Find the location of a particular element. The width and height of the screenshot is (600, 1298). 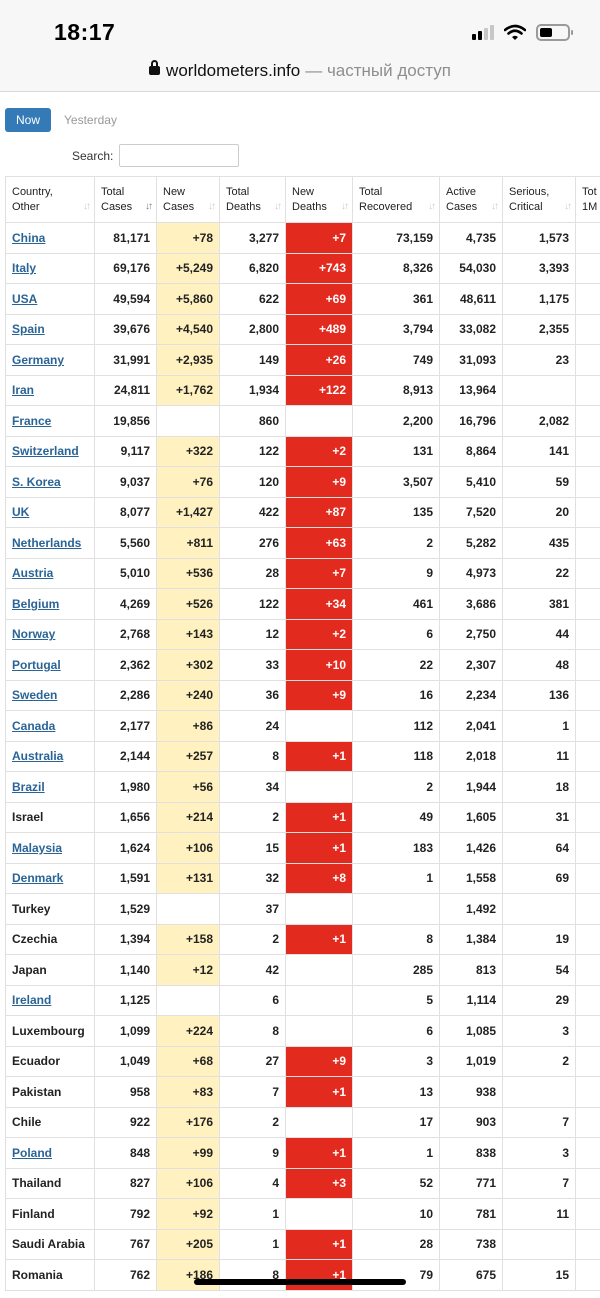

new-cases-cell: +56 is located at coordinates (188, 787).